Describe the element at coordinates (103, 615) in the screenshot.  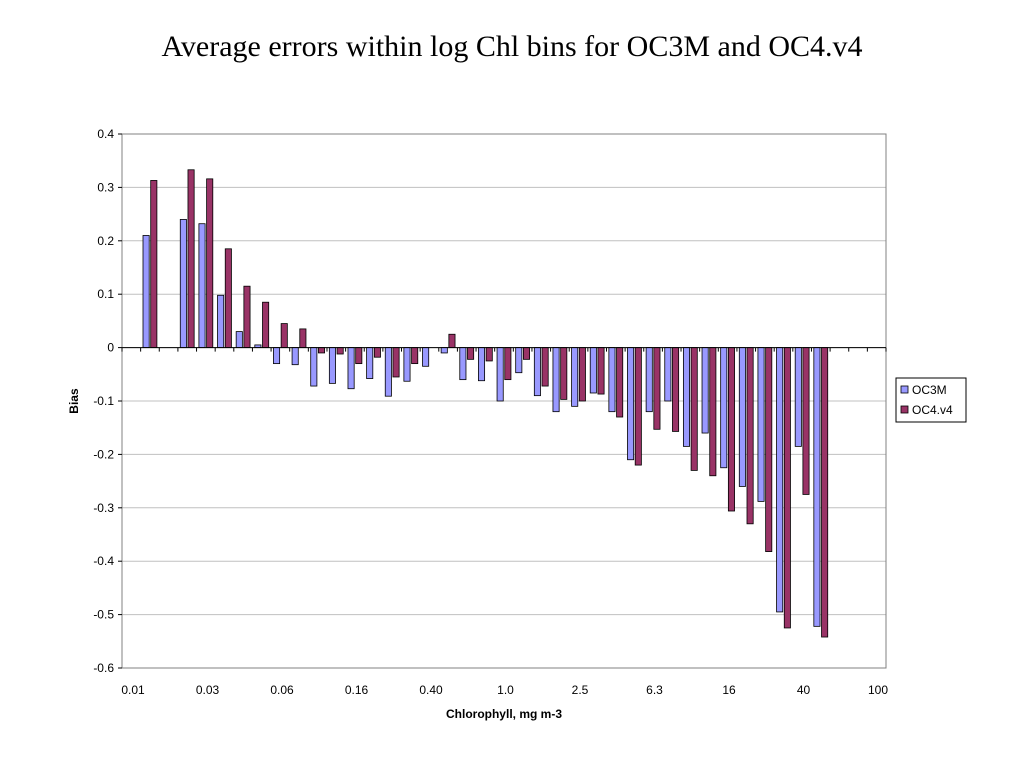
I see `y-tick-label: -0.5` at that location.